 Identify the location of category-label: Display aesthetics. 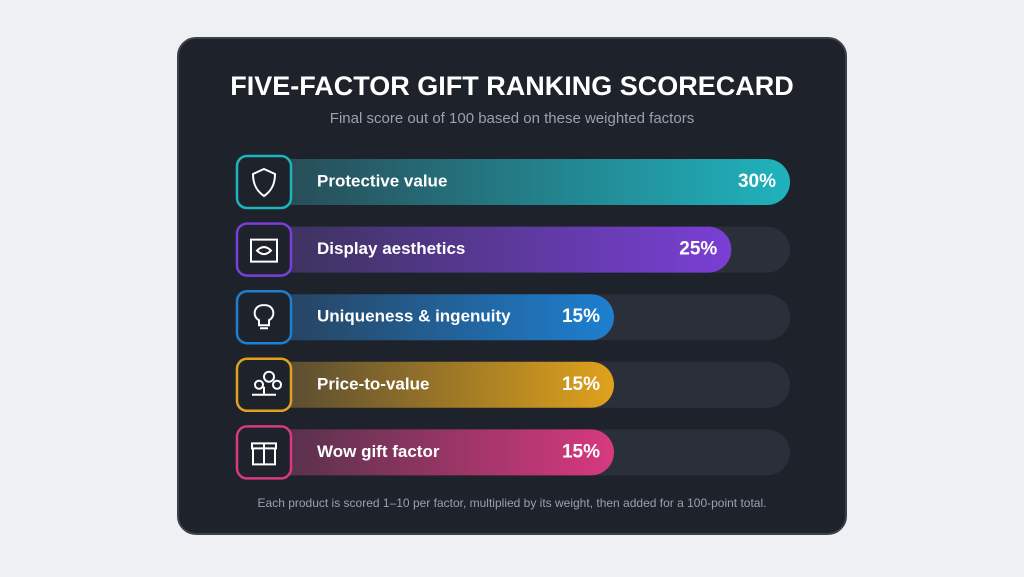
(391, 248).